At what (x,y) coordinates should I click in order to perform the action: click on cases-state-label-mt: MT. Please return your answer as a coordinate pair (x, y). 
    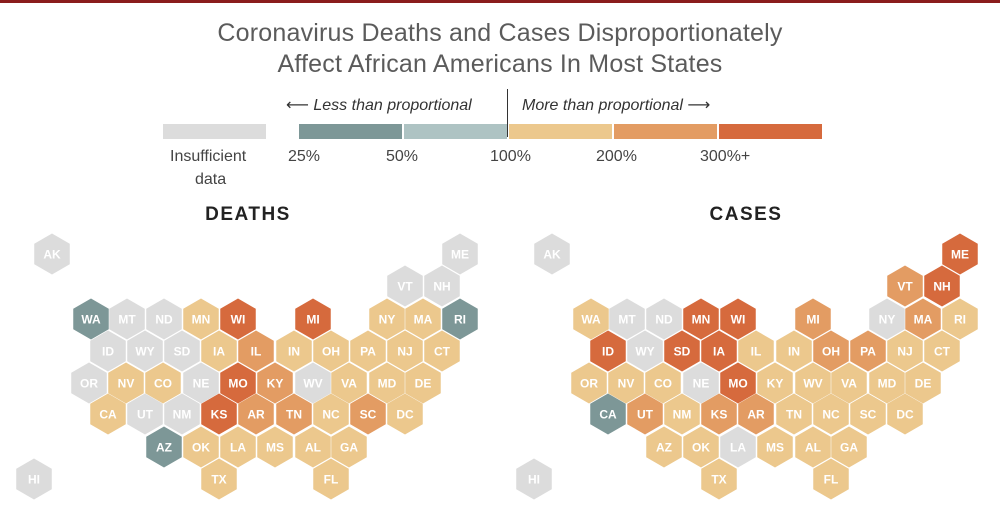
    Looking at the image, I should click on (627, 320).